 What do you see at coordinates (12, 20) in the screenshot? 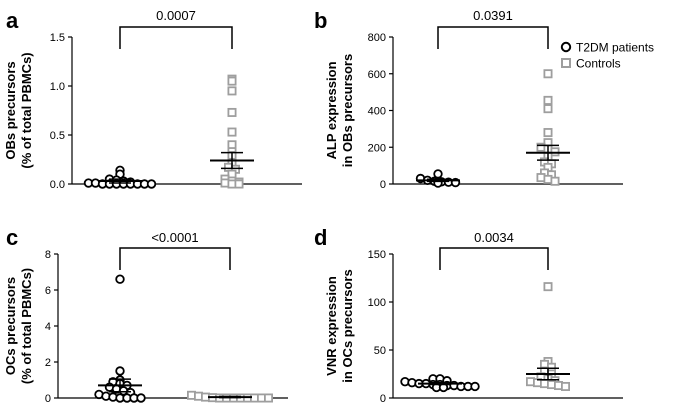
I see `panel-letter: a` at bounding box center [12, 20].